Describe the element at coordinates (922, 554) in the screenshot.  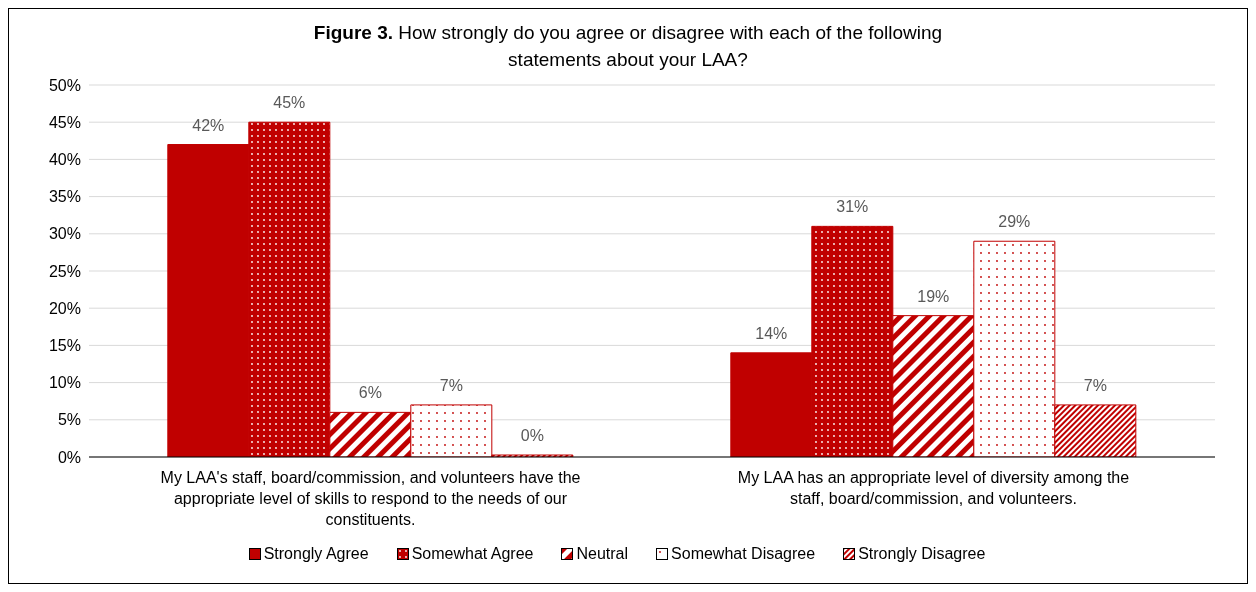
I see `legend-label: Strongly Disagree` at that location.